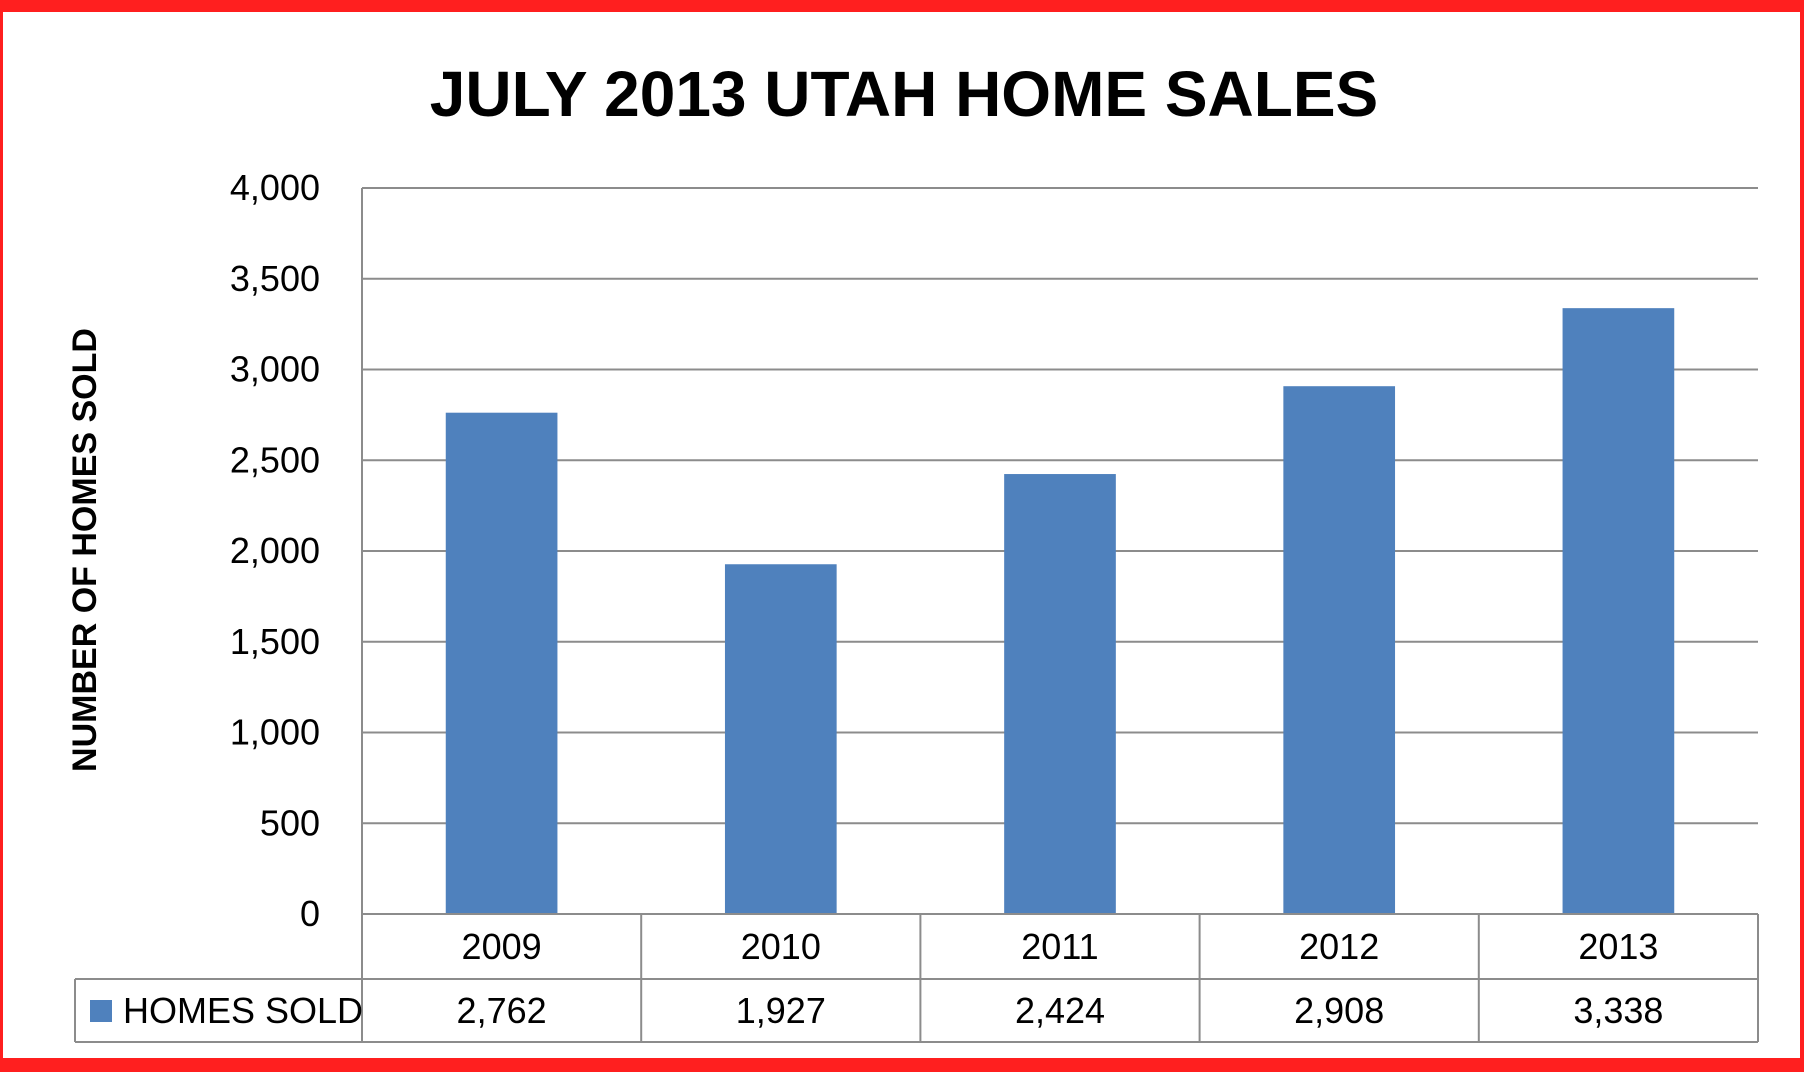 The height and width of the screenshot is (1072, 1804). Describe the element at coordinates (781, 946) in the screenshot. I see `x-category-label: 2010` at that location.